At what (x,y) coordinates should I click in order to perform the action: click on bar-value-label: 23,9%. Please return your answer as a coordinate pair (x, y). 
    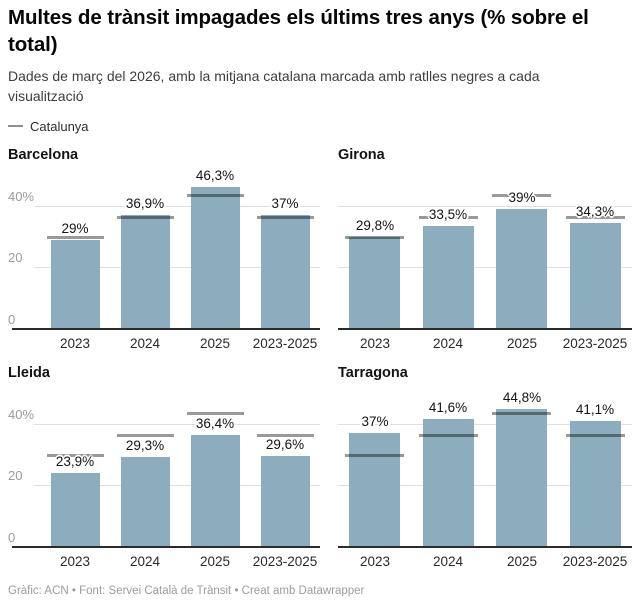
    Looking at the image, I should click on (75, 461).